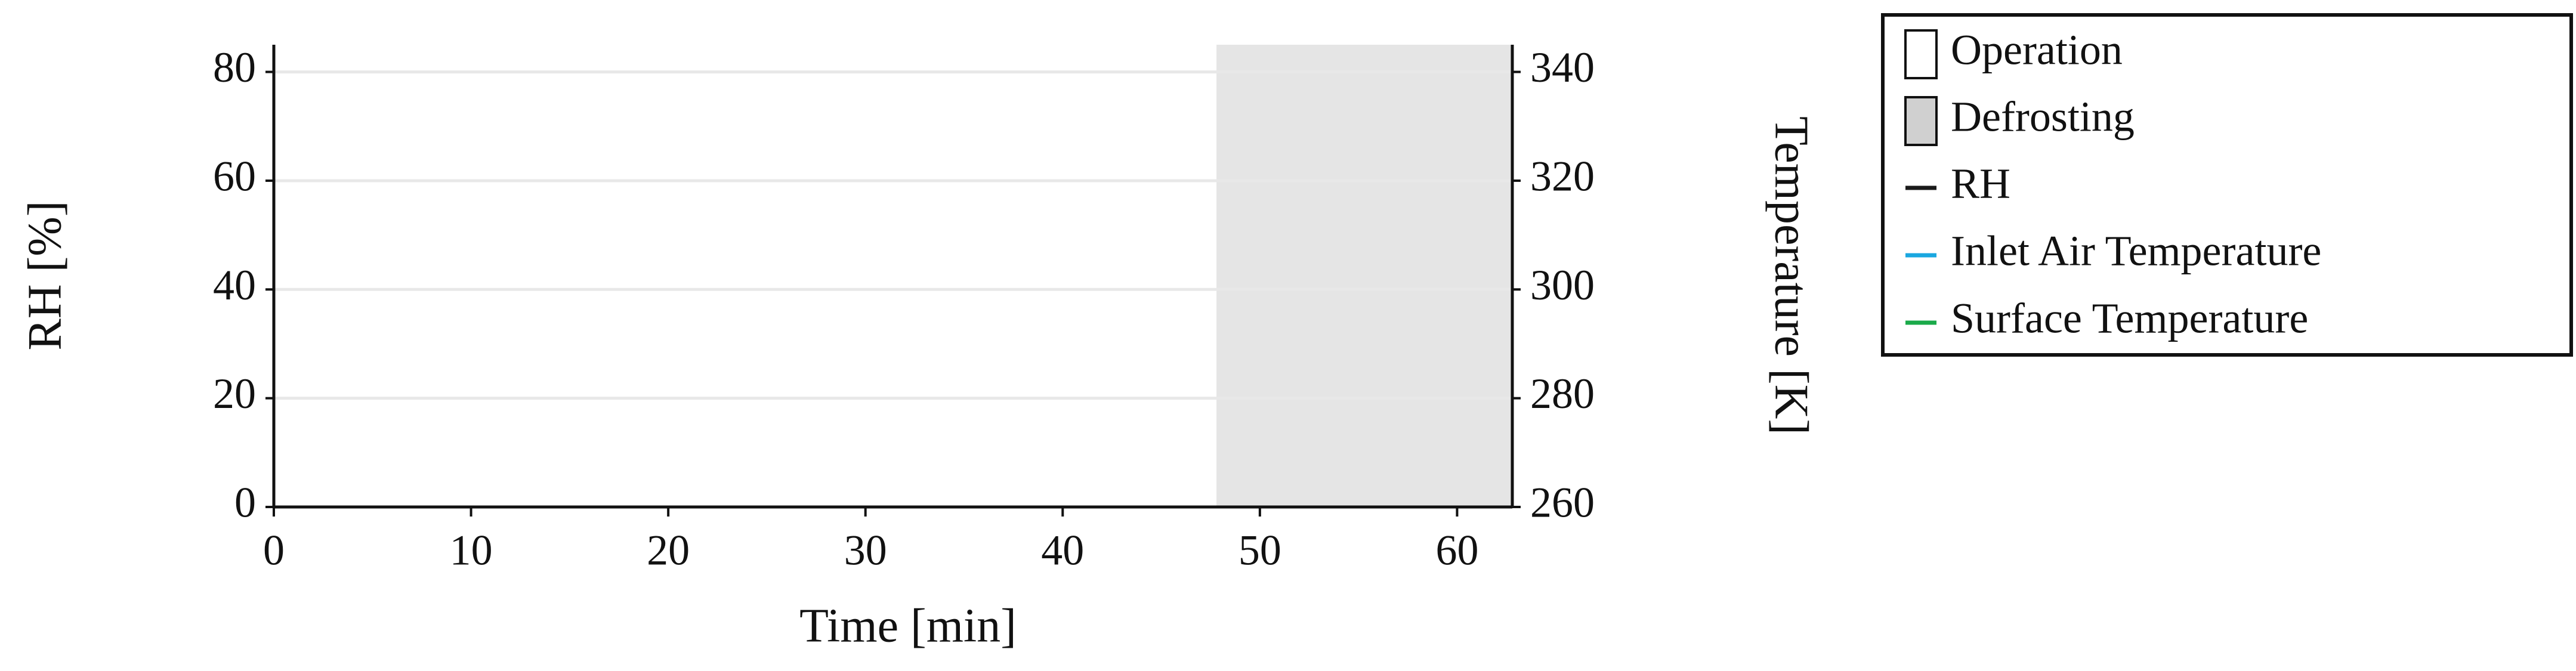 The image size is (2576, 671). What do you see at coordinates (245, 503) in the screenshot?
I see `y-tick-label: 0` at bounding box center [245, 503].